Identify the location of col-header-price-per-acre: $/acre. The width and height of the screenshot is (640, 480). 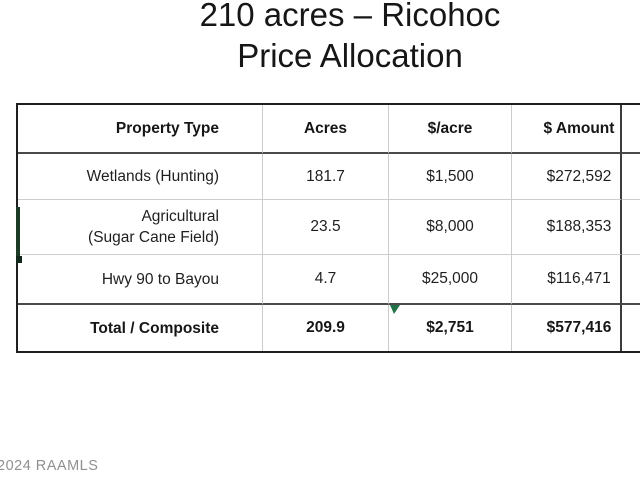
(450, 129).